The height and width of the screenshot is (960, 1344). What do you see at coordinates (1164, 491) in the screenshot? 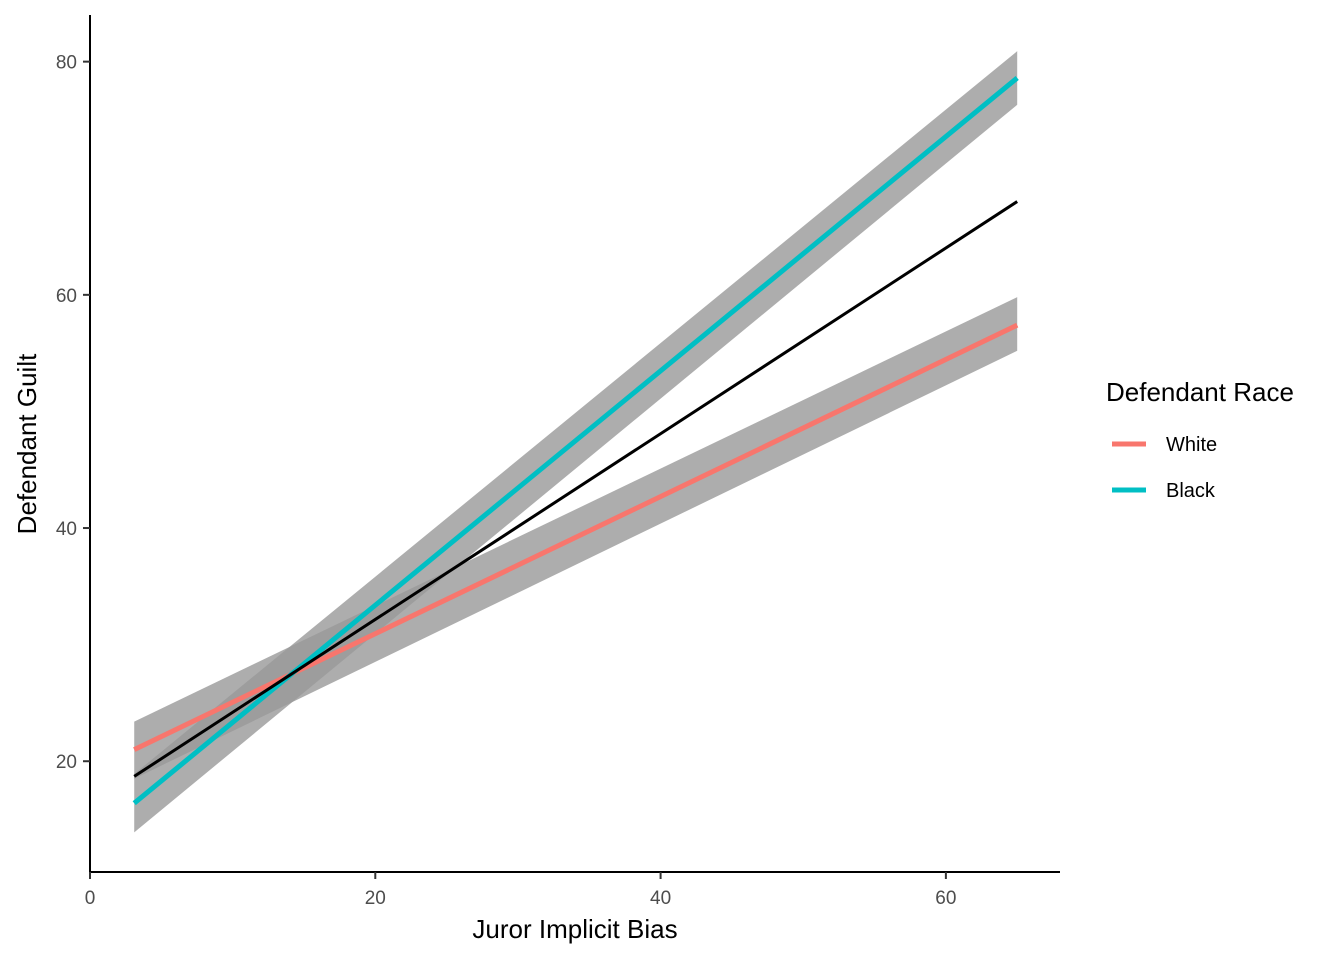
I see `legend-item-black: Black` at bounding box center [1164, 491].